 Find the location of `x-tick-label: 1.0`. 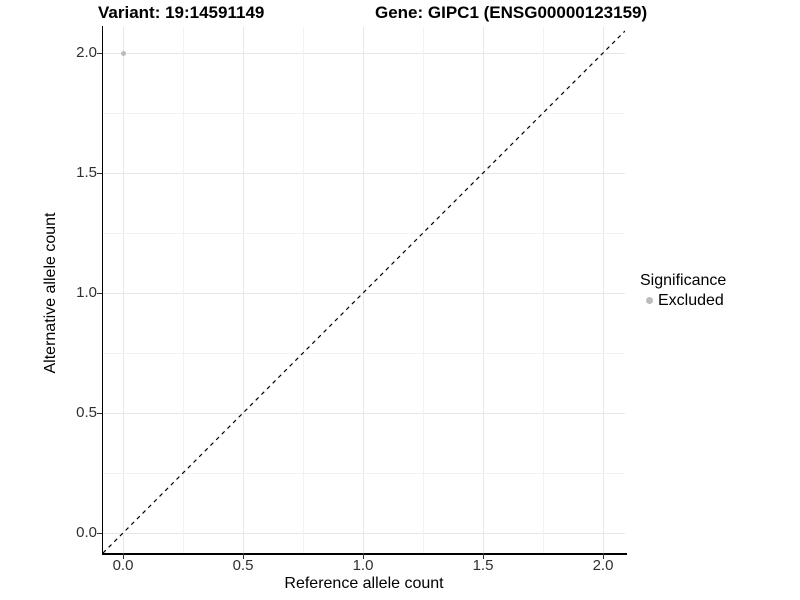

x-tick-label: 1.0 is located at coordinates (363, 565).